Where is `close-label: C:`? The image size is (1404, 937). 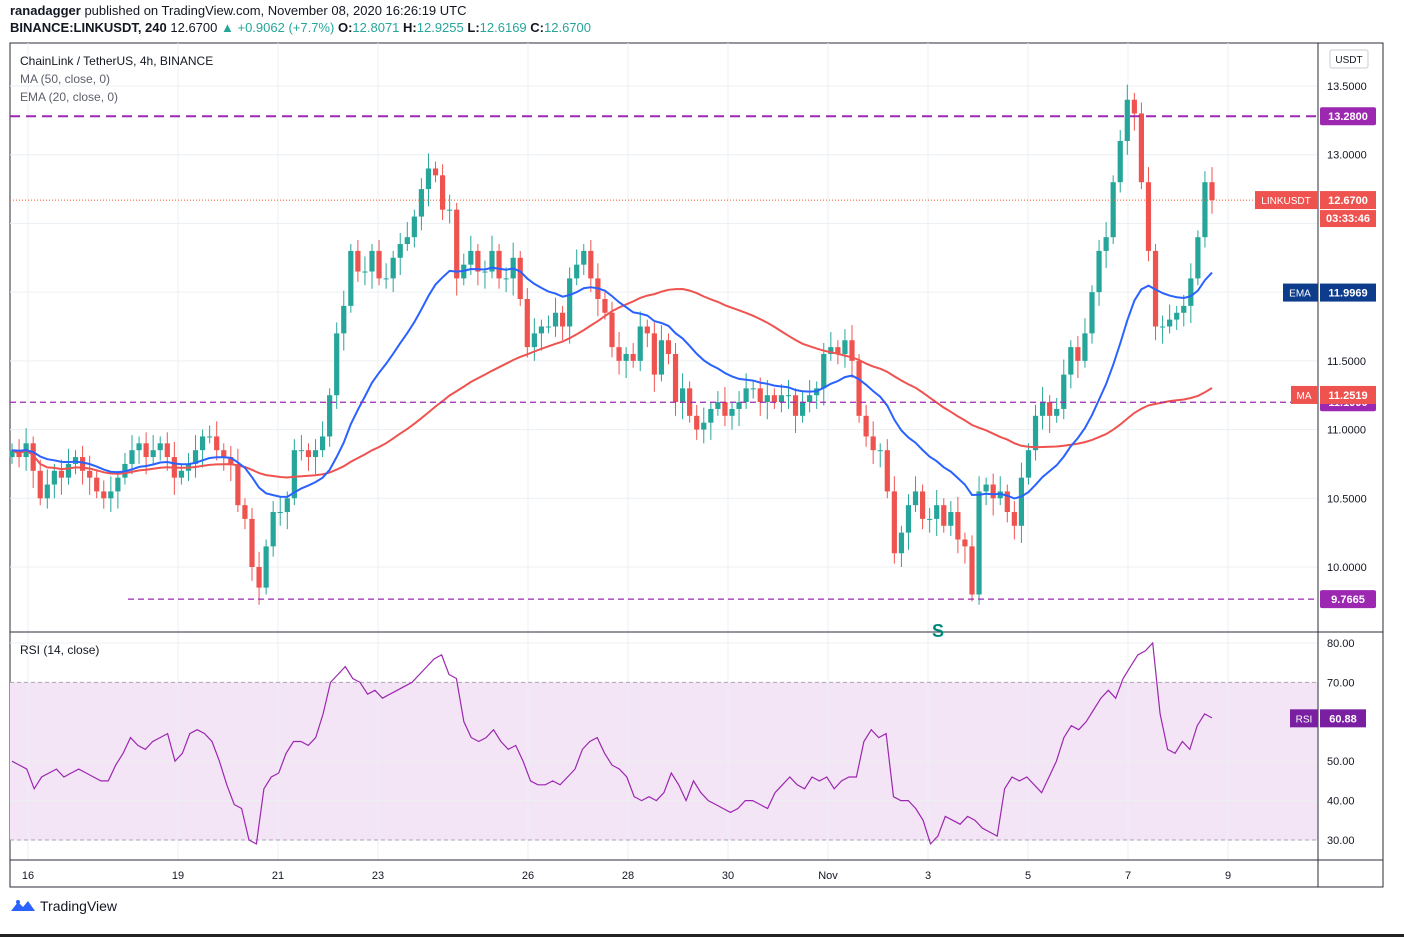
close-label: C: is located at coordinates (537, 27).